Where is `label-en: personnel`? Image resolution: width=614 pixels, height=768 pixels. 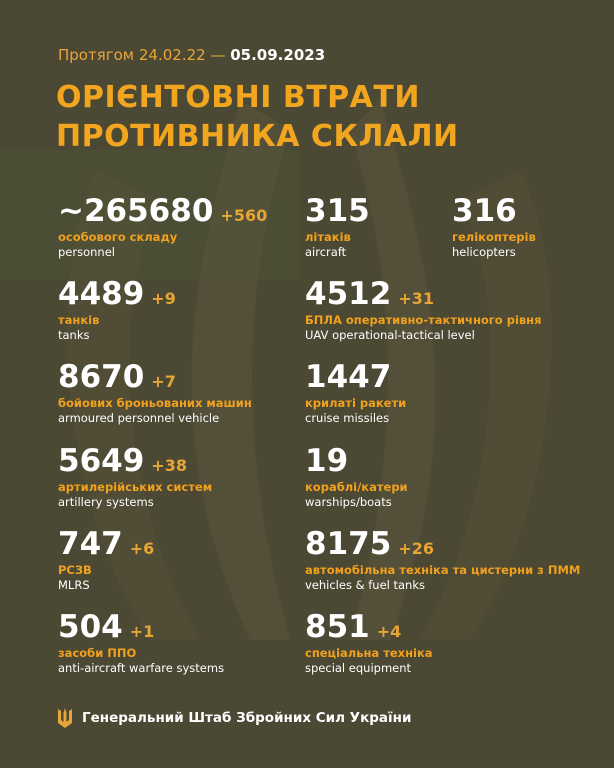 label-en: personnel is located at coordinates (86, 252).